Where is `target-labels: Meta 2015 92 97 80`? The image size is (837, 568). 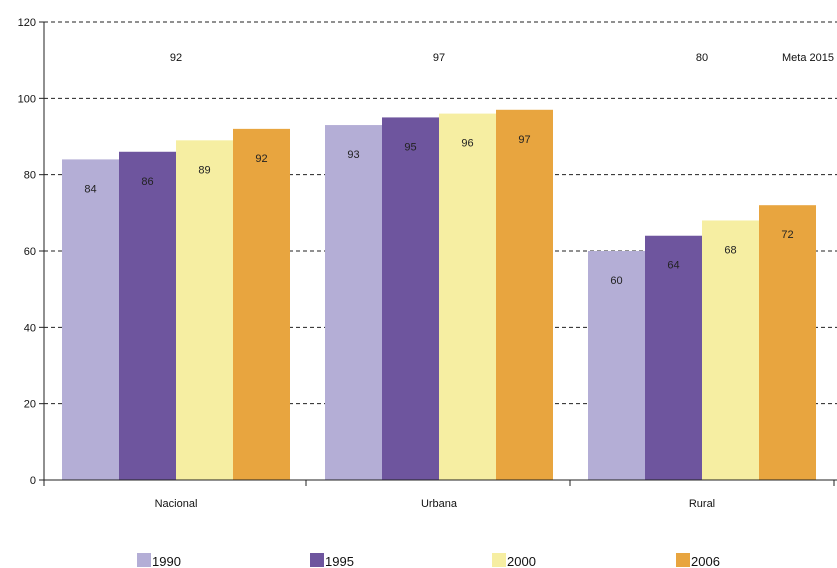 target-labels: Meta 2015 92 97 80 is located at coordinates (502, 58).